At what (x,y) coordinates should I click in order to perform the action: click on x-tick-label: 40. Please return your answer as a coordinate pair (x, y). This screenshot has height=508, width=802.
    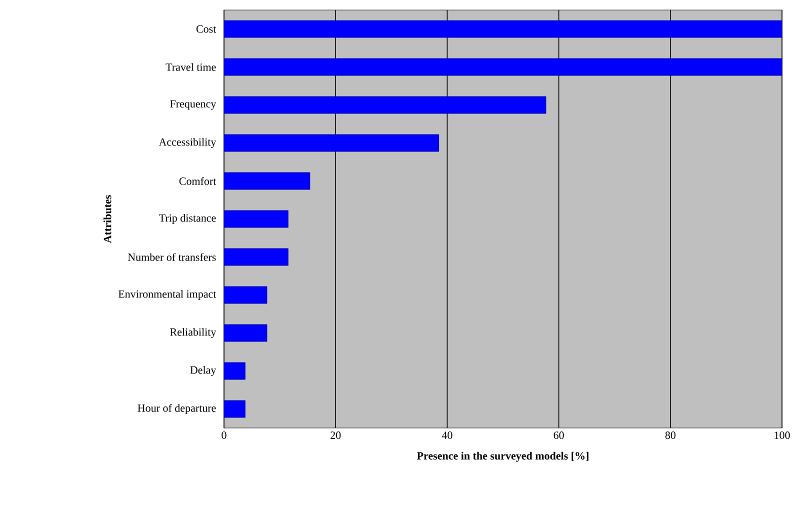
    Looking at the image, I should click on (447, 435).